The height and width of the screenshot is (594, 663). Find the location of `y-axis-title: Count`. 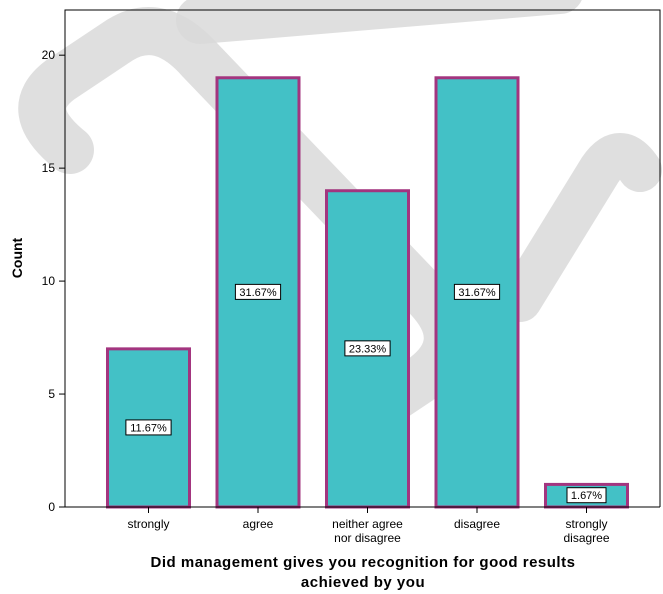

y-axis-title: Count is located at coordinates (17, 257).